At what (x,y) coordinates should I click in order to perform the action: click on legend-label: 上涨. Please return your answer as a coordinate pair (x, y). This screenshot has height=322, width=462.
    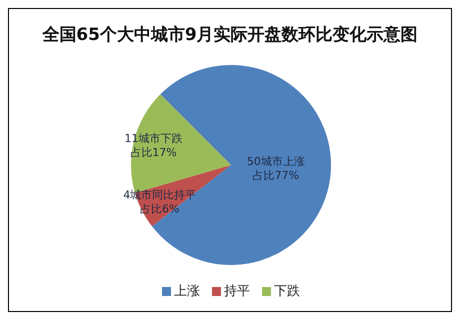
    Looking at the image, I should click on (186, 291).